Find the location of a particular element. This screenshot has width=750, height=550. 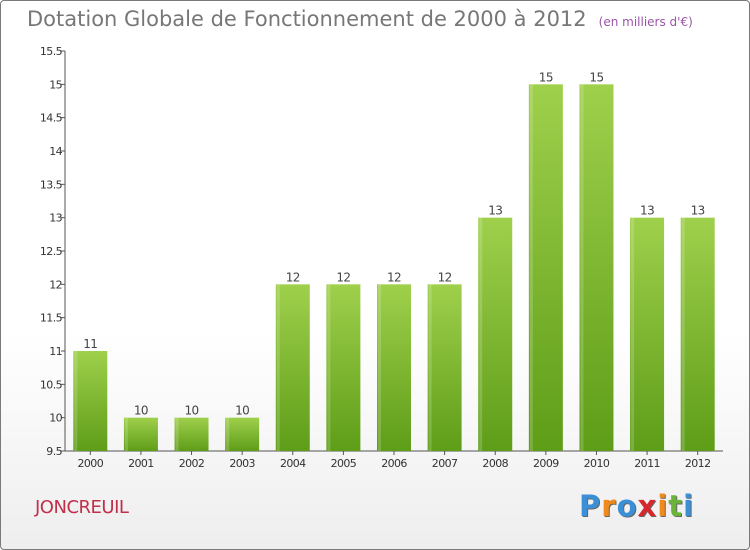

bar-2010 is located at coordinates (596, 267).